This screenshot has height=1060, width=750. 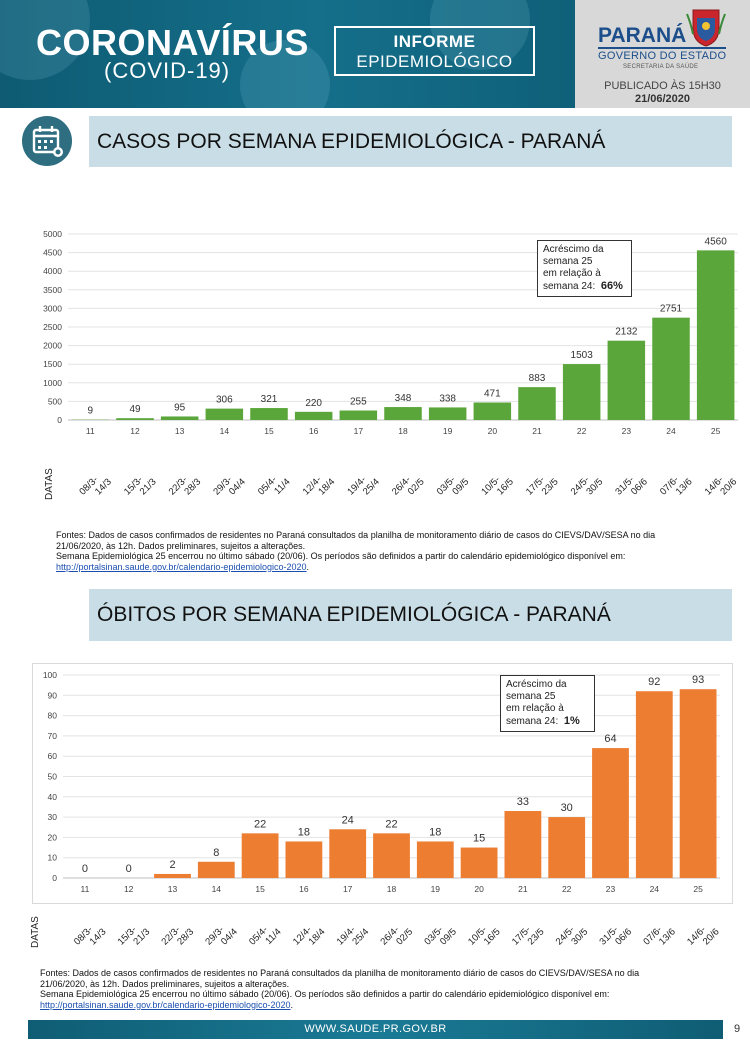 I want to click on footer-url: WWW.SAUDE.PR.GOV.BR, so click(x=375, y=1029).